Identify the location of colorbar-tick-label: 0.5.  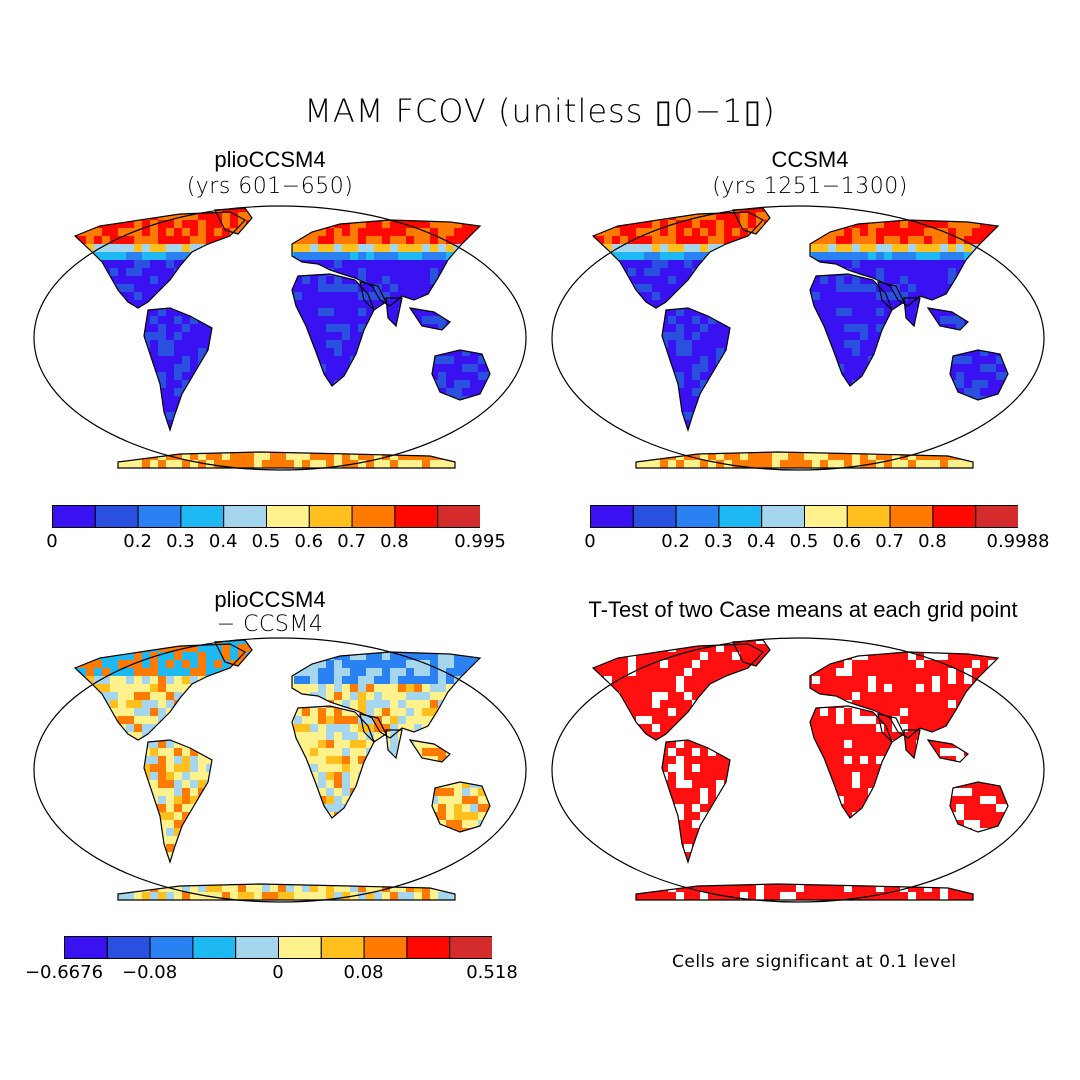
(266, 541).